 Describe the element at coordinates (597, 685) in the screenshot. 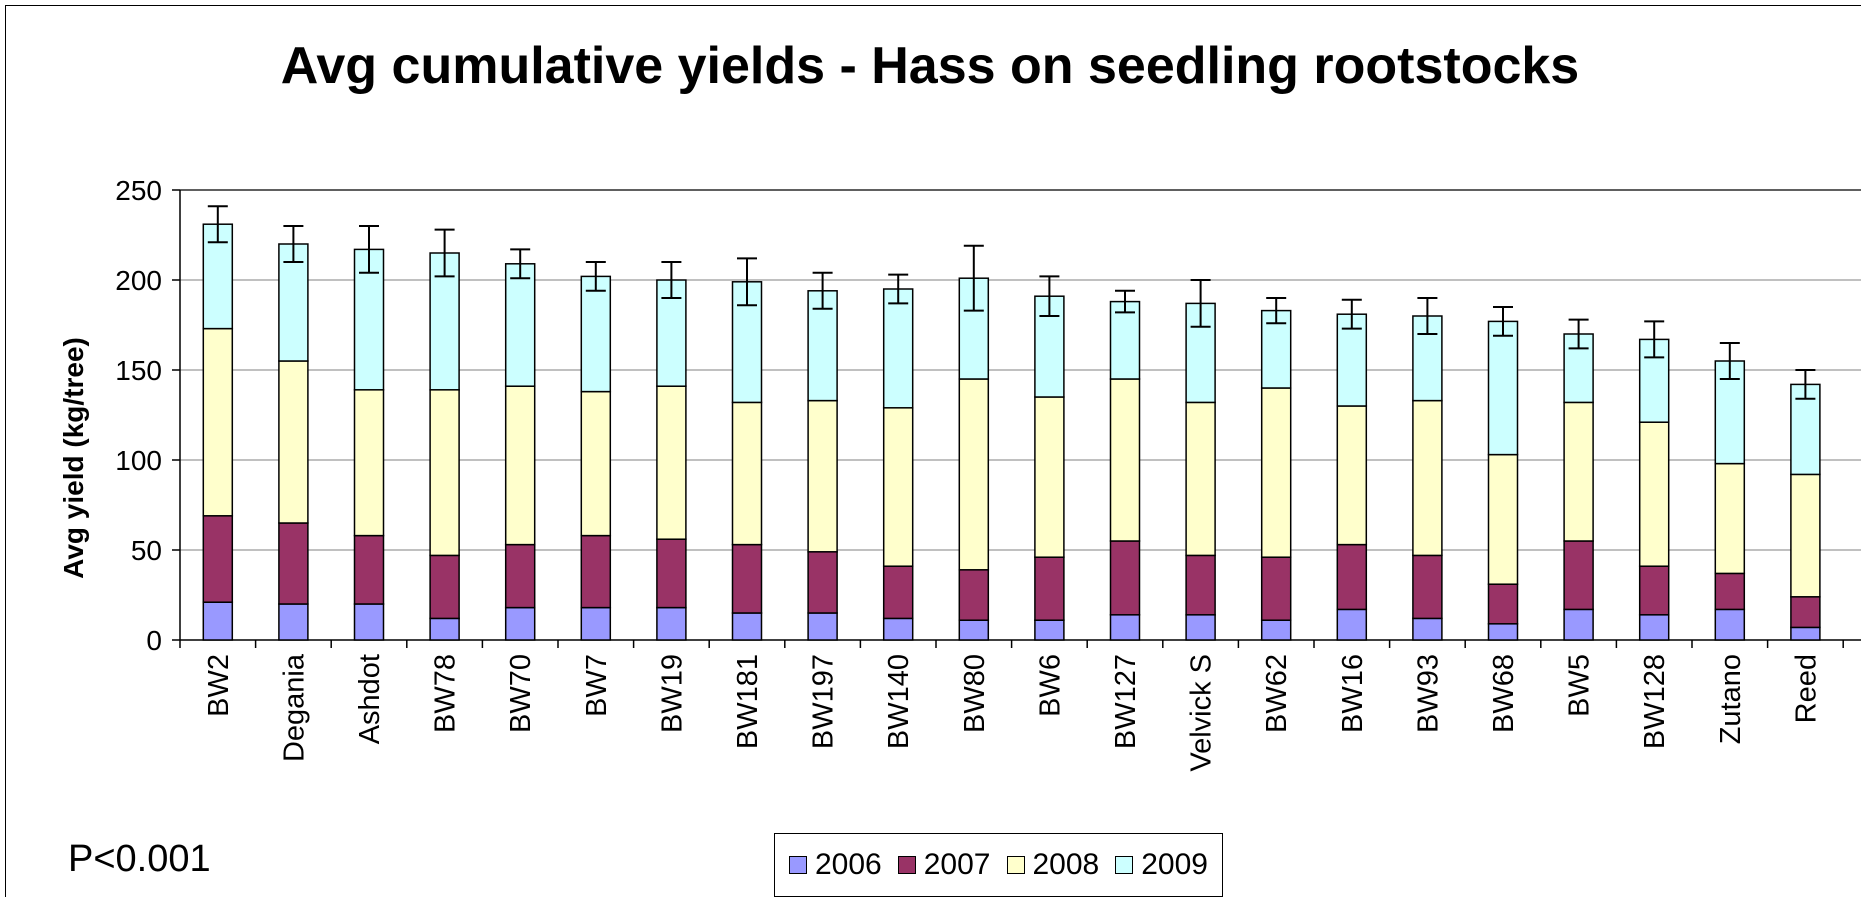

I see `x-category-label: BW7` at that location.